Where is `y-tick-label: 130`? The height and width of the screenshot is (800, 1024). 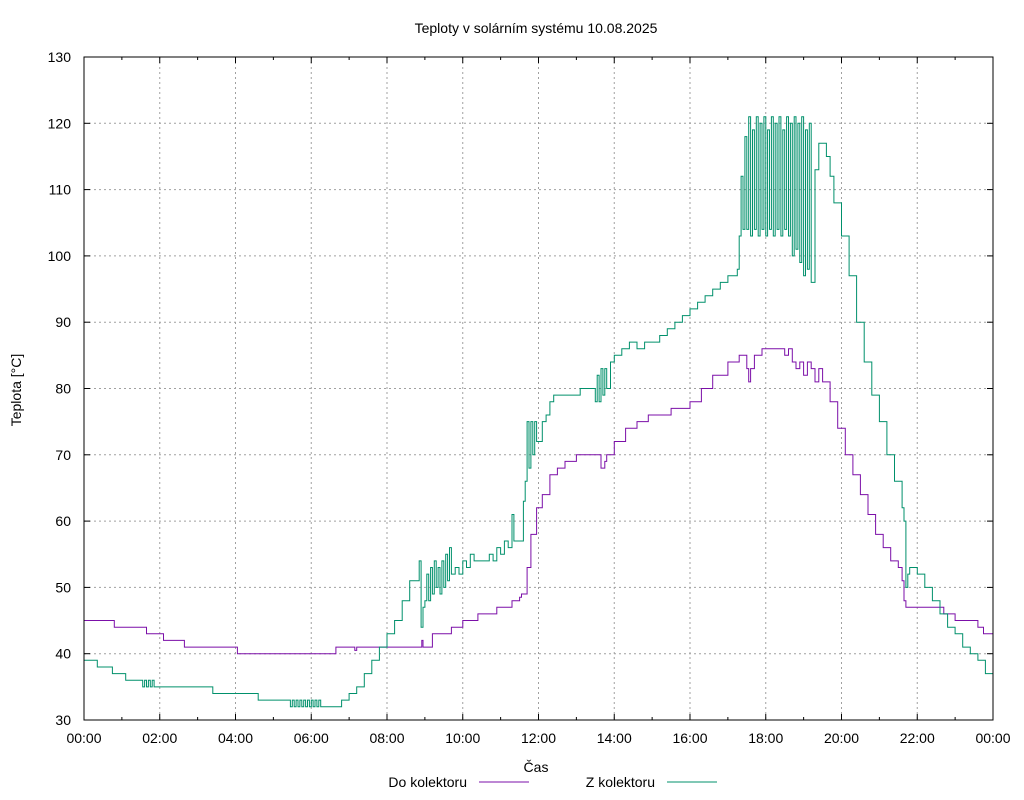 y-tick-label: 130 is located at coordinates (60, 57).